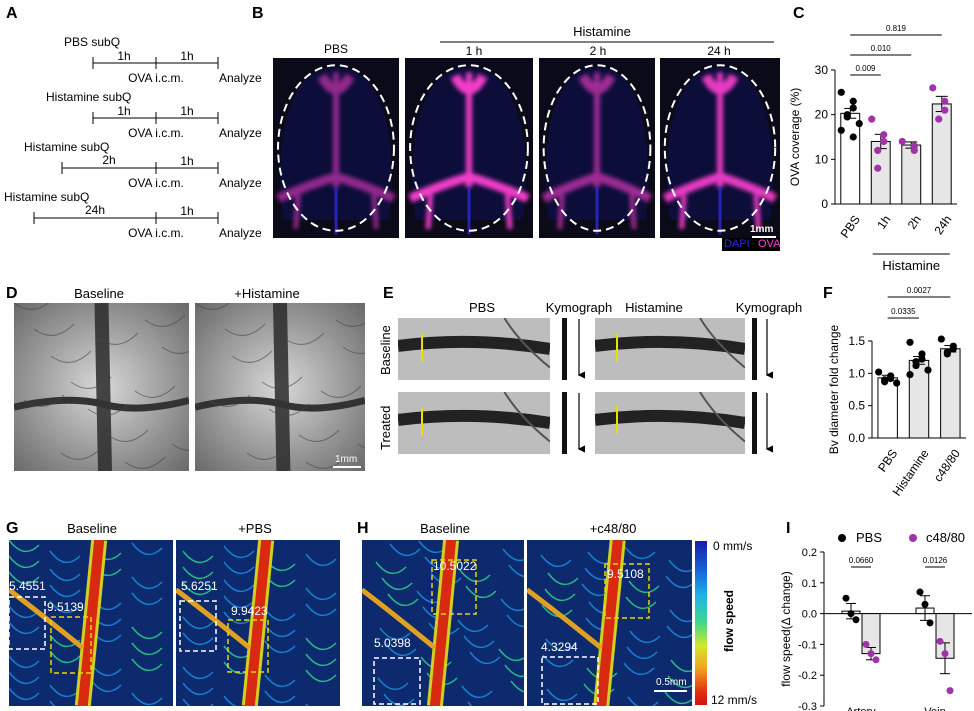  What do you see at coordinates (92, 528) in the screenshot?
I see `image-title: Baseline` at bounding box center [92, 528].